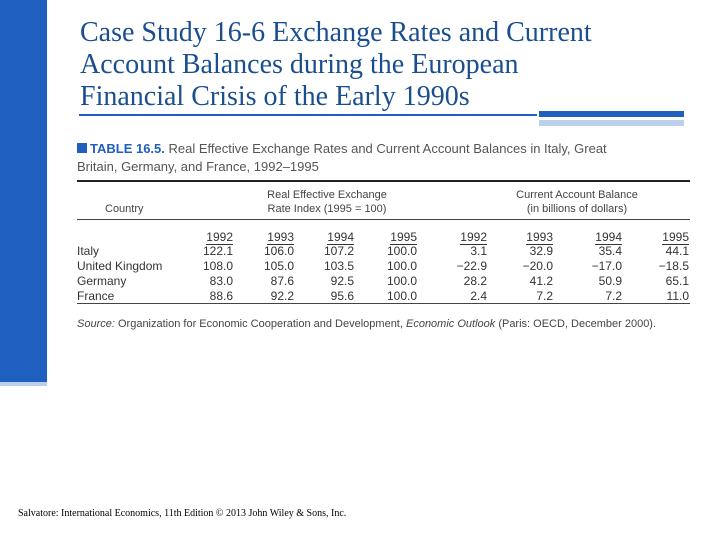 The height and width of the screenshot is (540, 720). Describe the element at coordinates (102, 281) in the screenshot. I see `row-country: Germany` at that location.